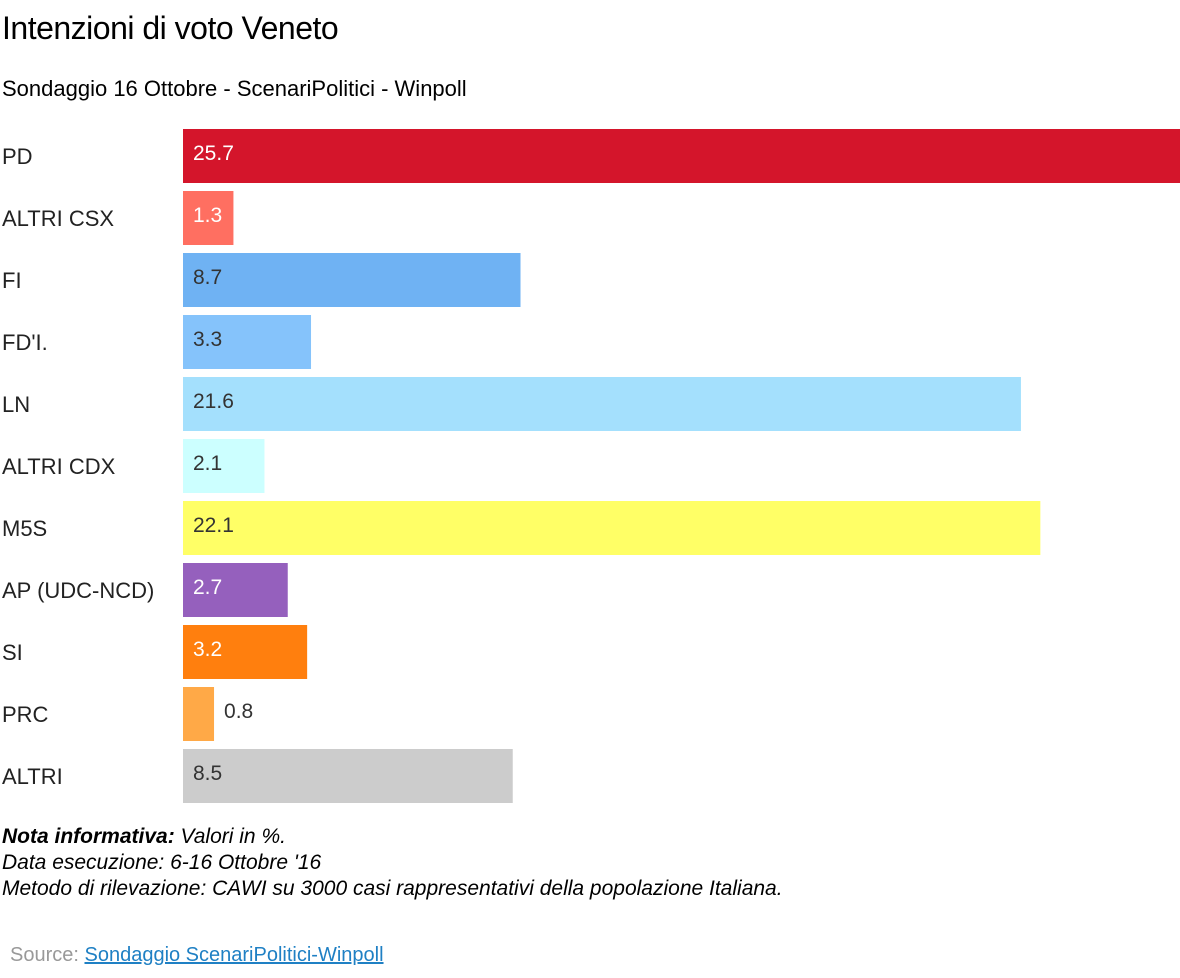 Image resolution: width=1180 pixels, height=978 pixels. Describe the element at coordinates (238, 711) in the screenshot. I see `value-label: 0.8` at that location.